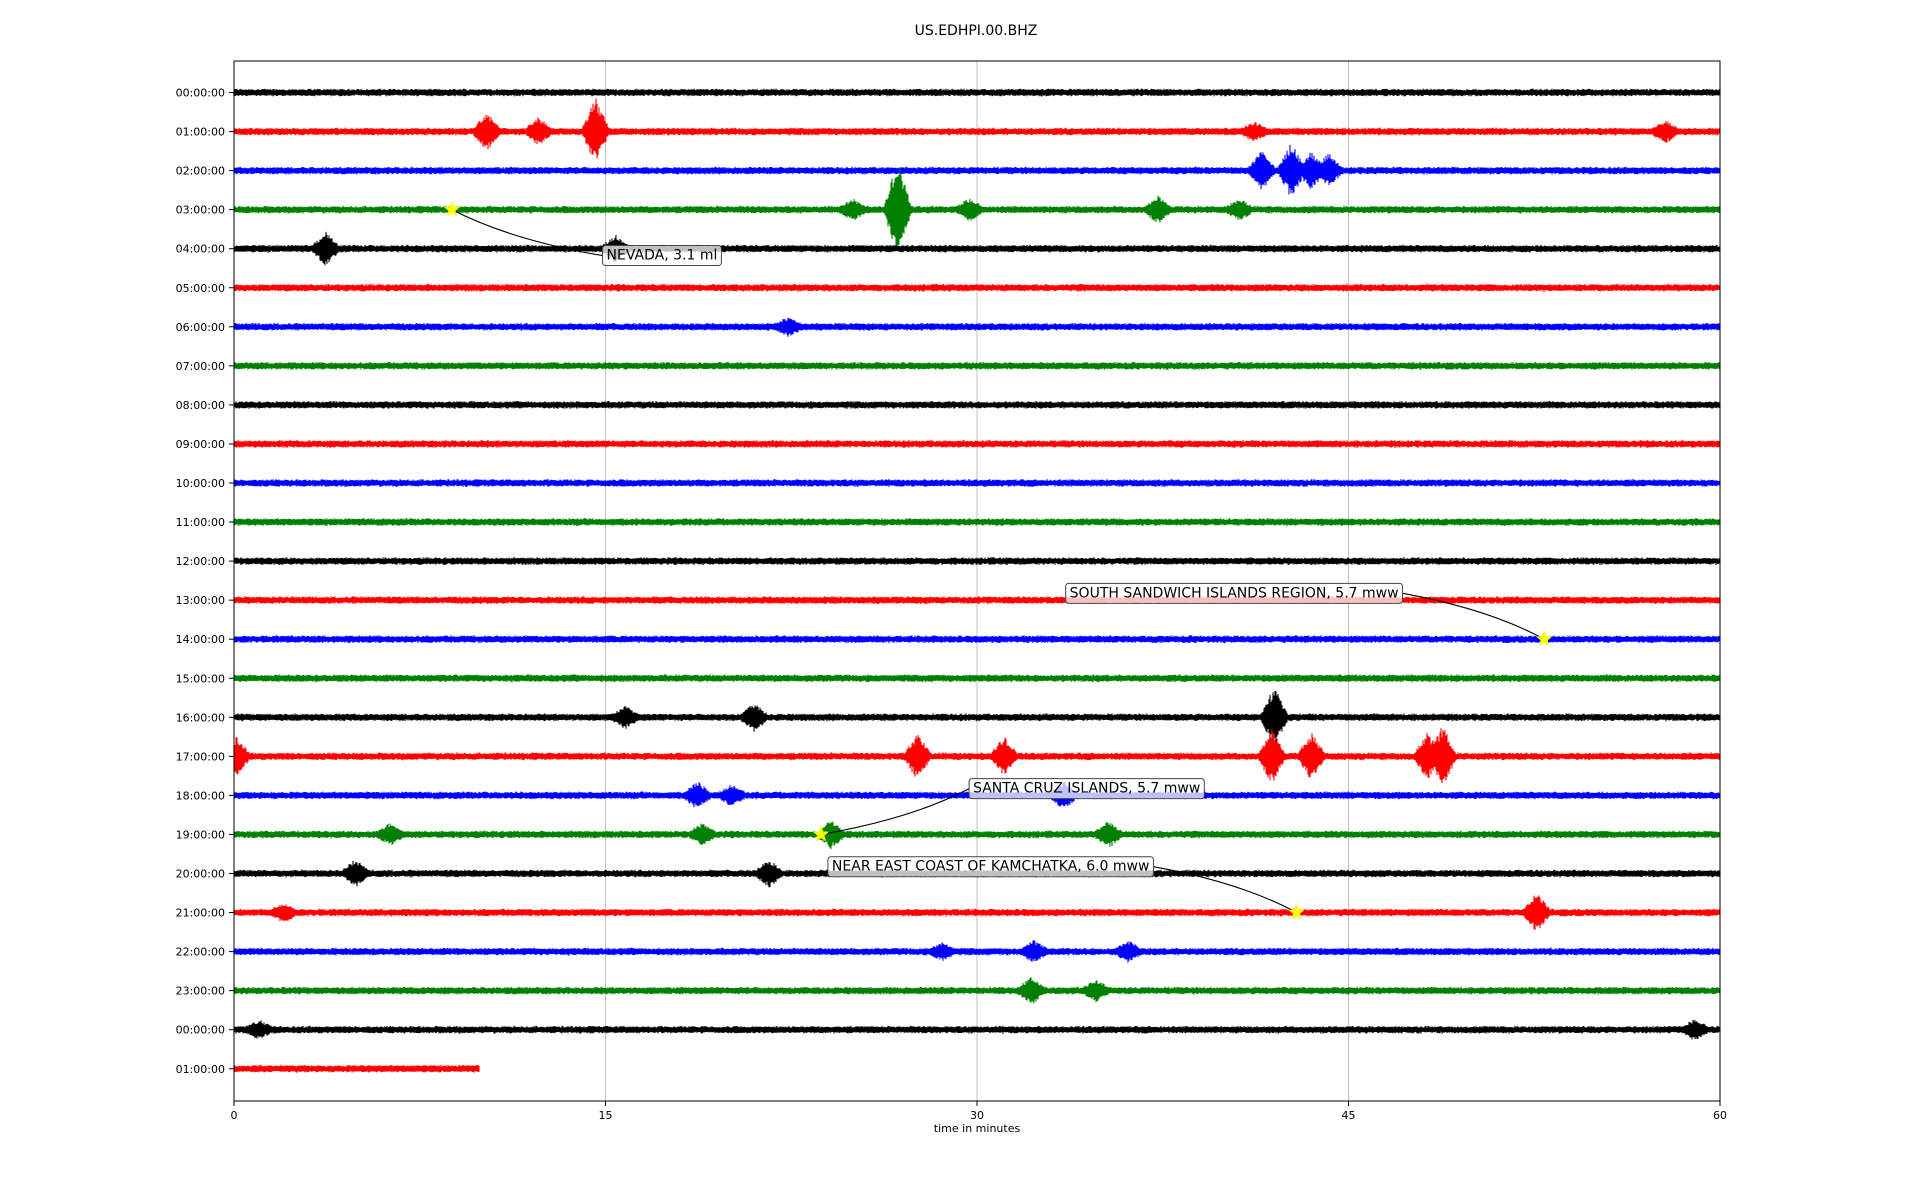  I want to click on x-tick-label: 60, so click(1720, 1115).